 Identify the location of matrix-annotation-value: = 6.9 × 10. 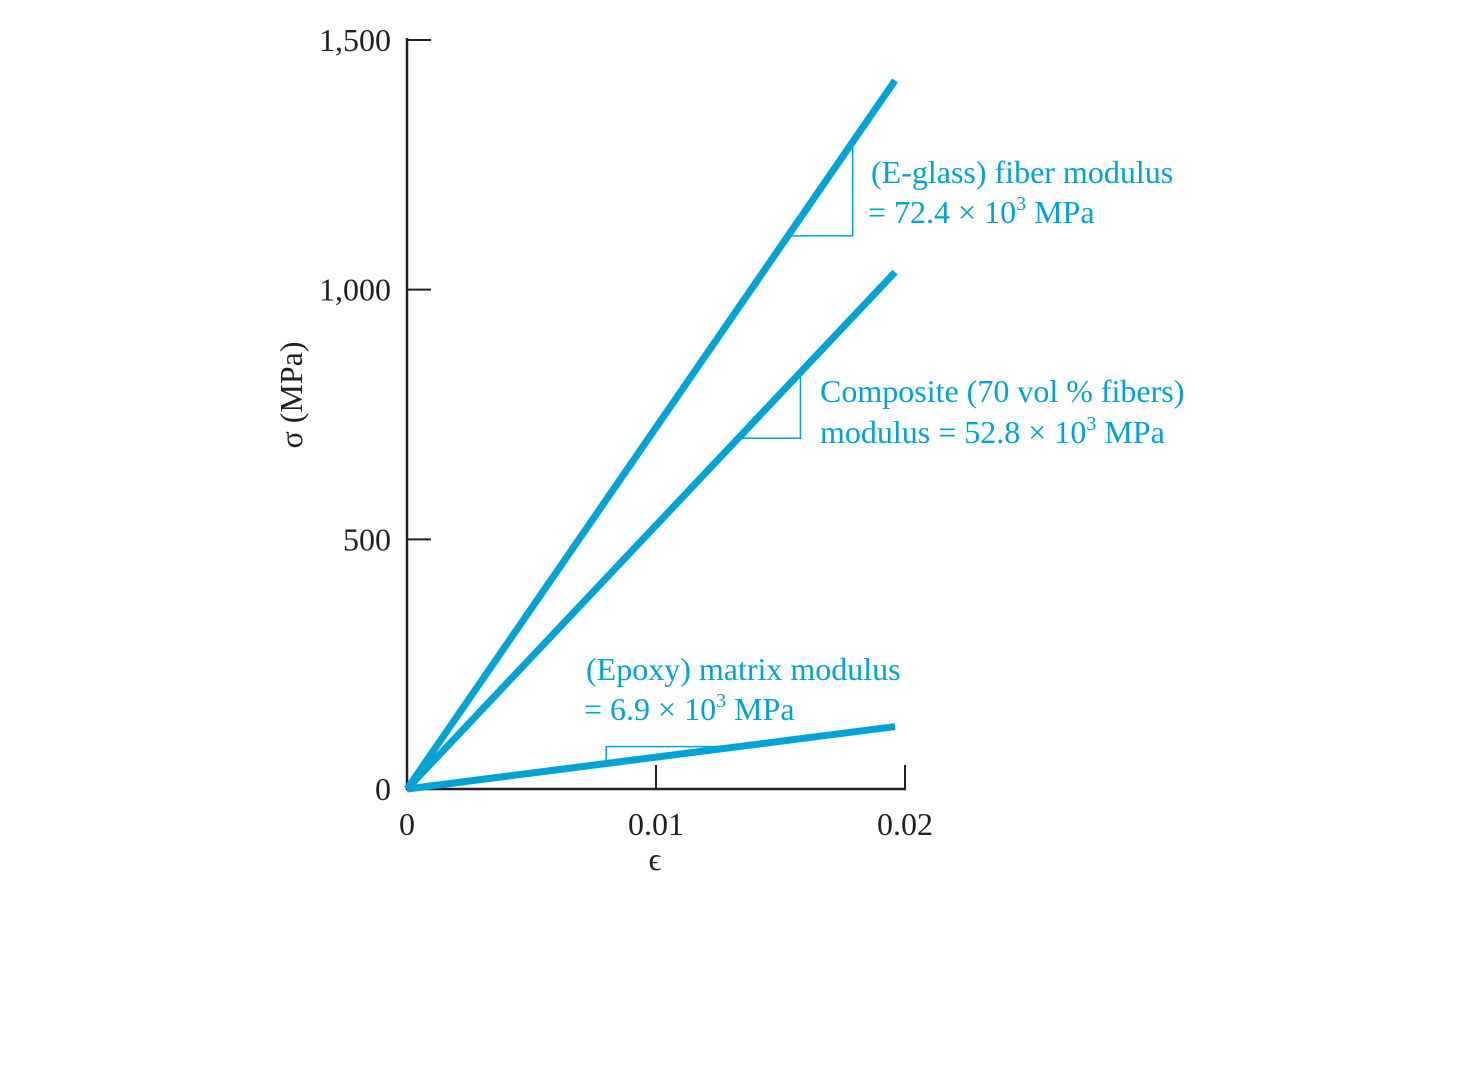
(650, 709).